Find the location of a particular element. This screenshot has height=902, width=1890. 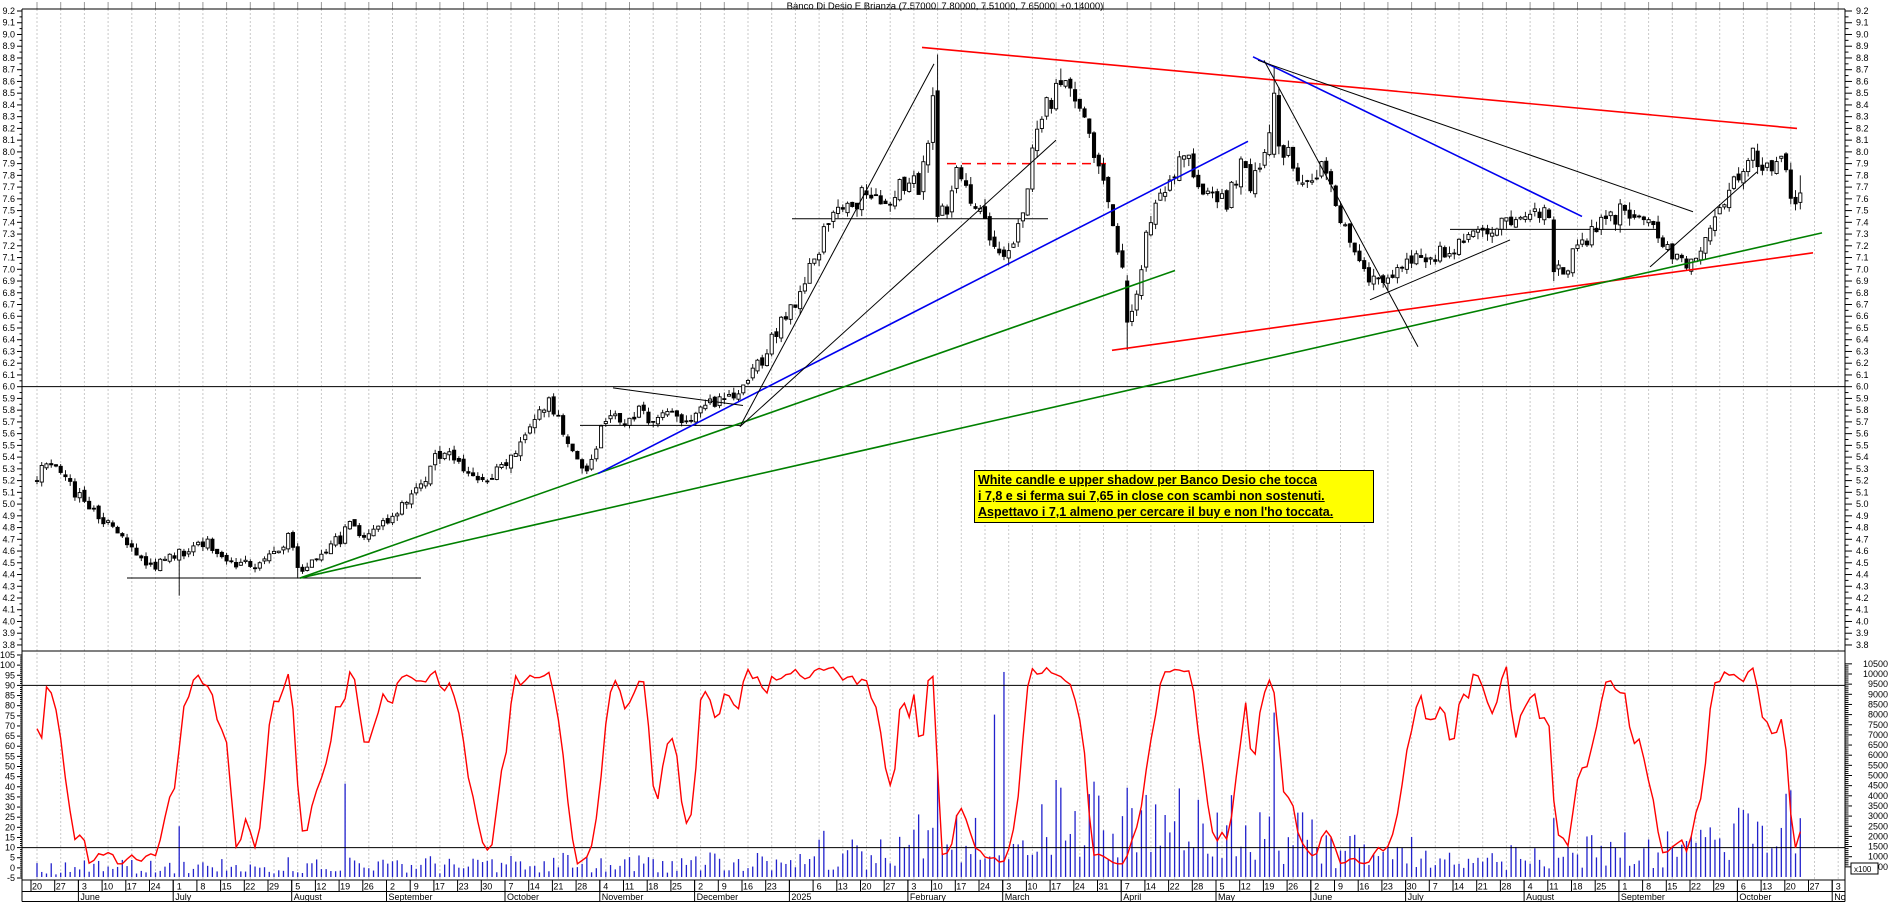

price-label-right: 7.5 is located at coordinates (1862, 211).